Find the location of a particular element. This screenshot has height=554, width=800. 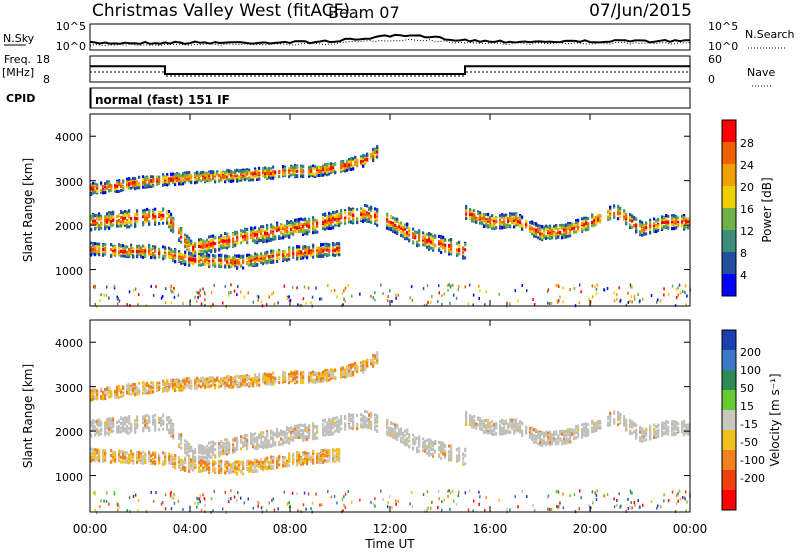

noise-panel-frame is located at coordinates (390, 37).